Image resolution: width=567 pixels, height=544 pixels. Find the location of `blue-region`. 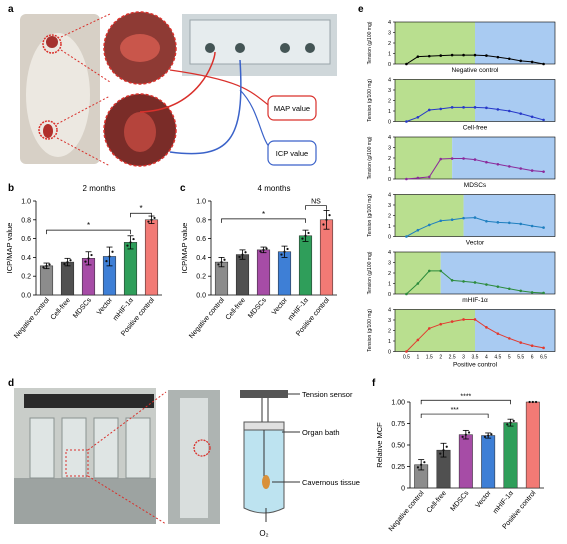

blue-region is located at coordinates (515, 43).